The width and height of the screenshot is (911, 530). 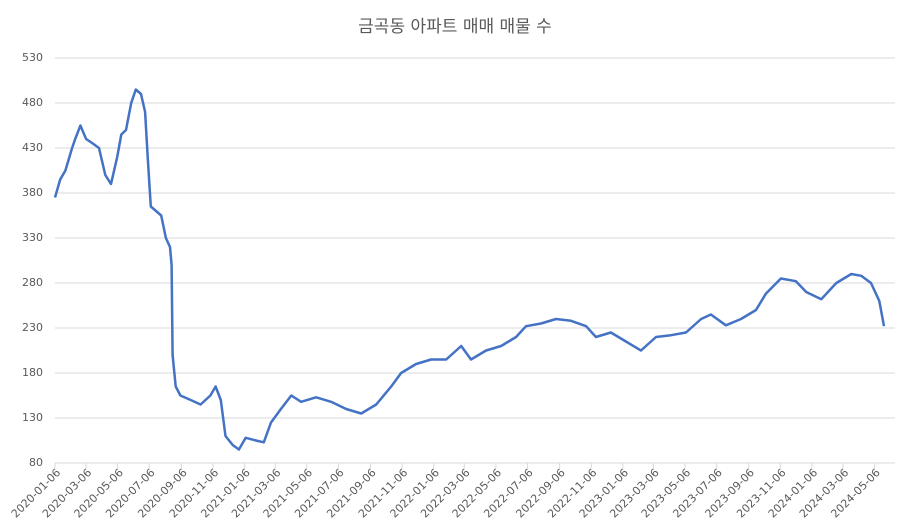 What do you see at coordinates (455, 27) in the screenshot?
I see `chart-title: 금곡동 아파트 매매 매물 수` at bounding box center [455, 27].